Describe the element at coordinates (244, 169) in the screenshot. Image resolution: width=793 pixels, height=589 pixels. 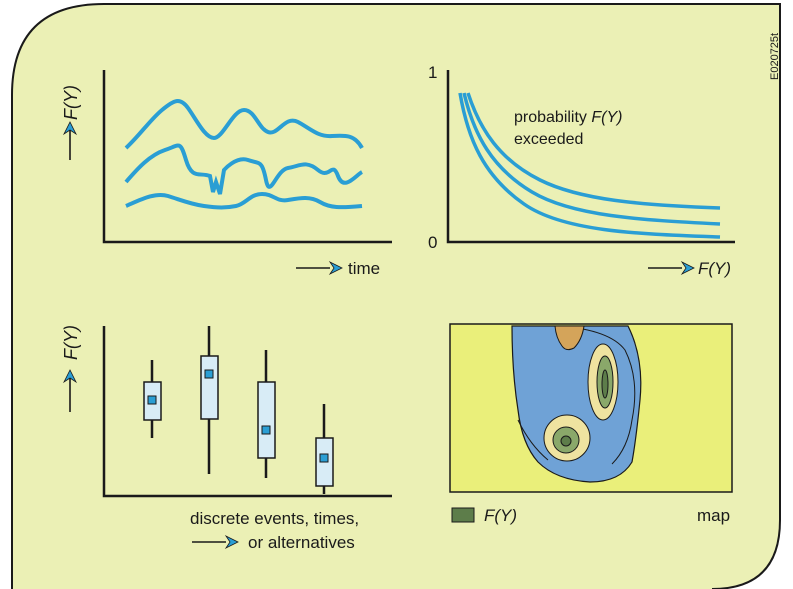
I see `timeseries-curve-middle` at that location.